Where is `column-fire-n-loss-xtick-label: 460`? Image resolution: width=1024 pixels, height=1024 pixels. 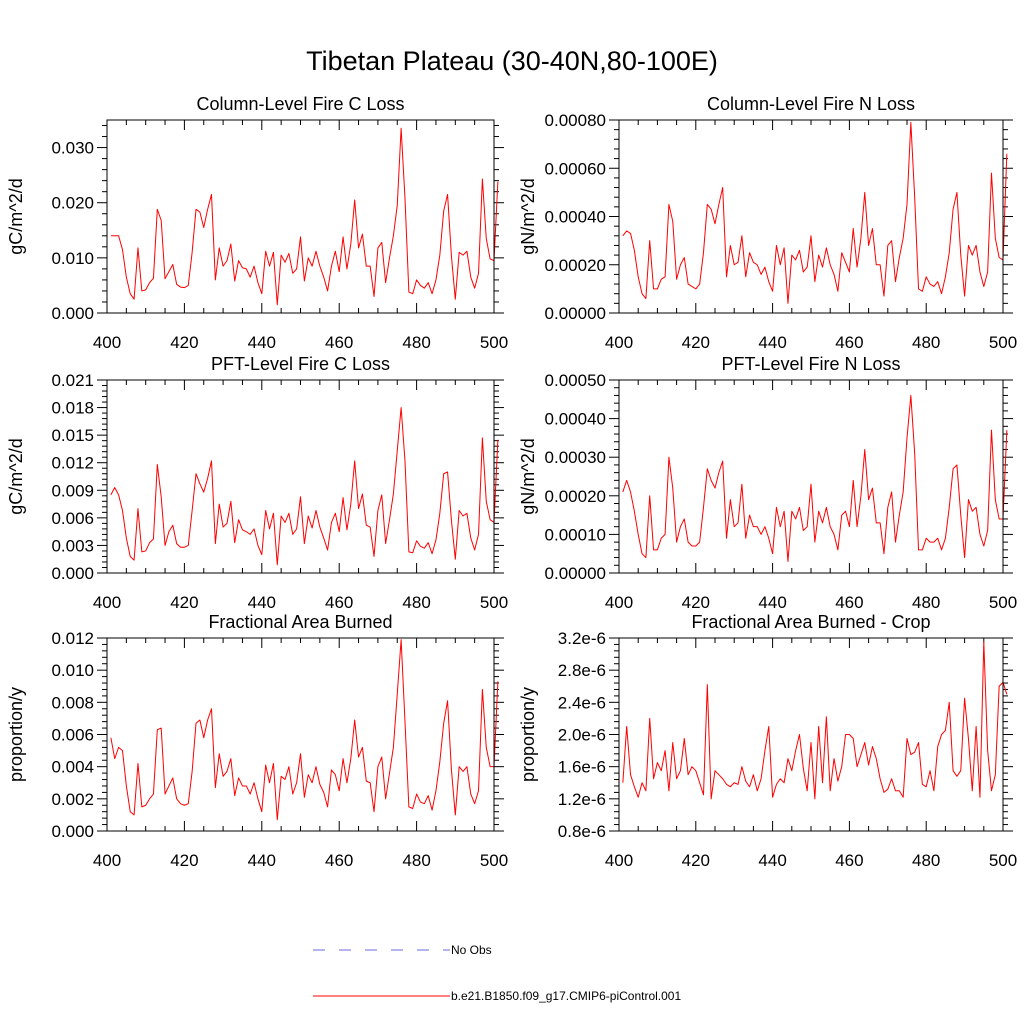 column-fire-n-loss-xtick-label: 460 is located at coordinates (849, 342).